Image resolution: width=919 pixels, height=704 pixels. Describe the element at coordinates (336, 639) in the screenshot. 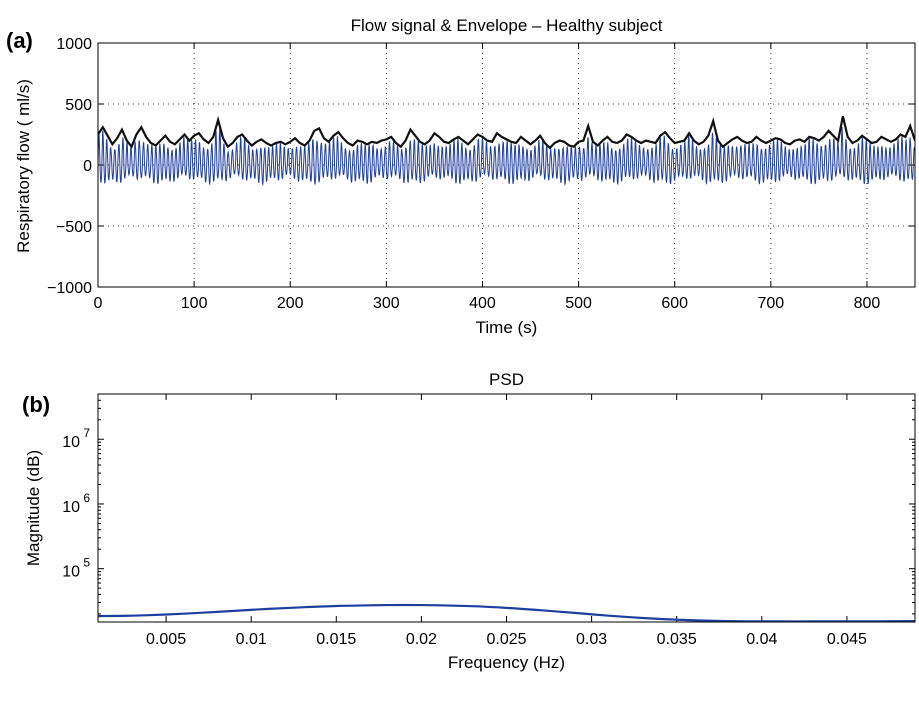

I see `psd-x-tick-label: 0.015` at that location.